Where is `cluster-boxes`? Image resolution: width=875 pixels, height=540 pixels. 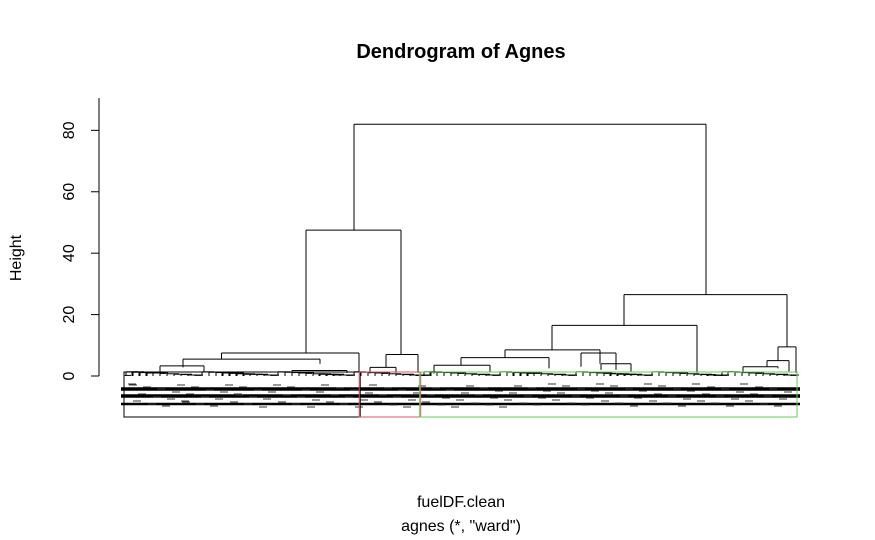
cluster-boxes is located at coordinates (460, 394).